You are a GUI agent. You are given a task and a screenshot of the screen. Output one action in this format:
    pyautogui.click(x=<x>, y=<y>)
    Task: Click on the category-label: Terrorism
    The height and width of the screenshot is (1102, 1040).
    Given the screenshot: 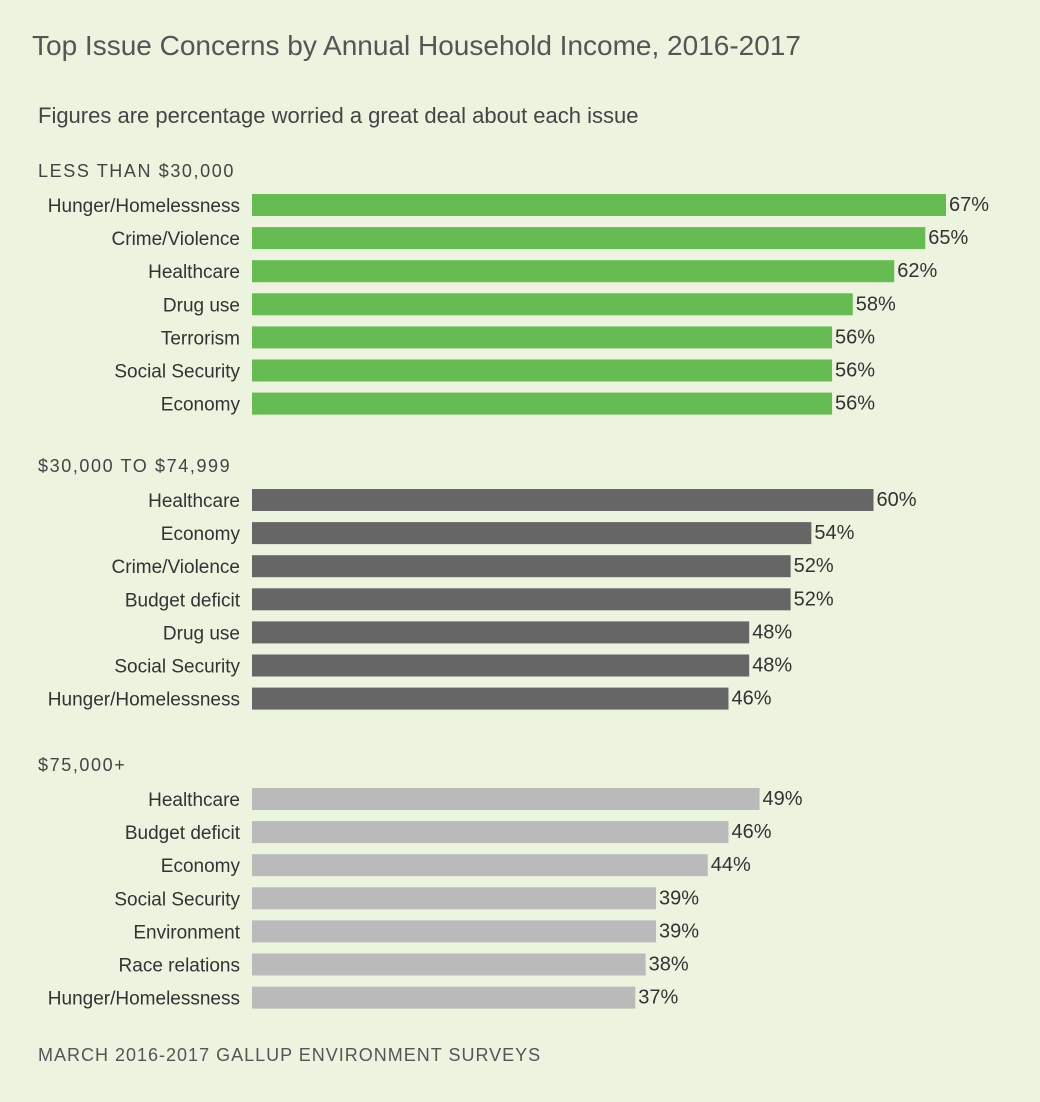 What is the action you would take?
    pyautogui.click(x=200, y=338)
    